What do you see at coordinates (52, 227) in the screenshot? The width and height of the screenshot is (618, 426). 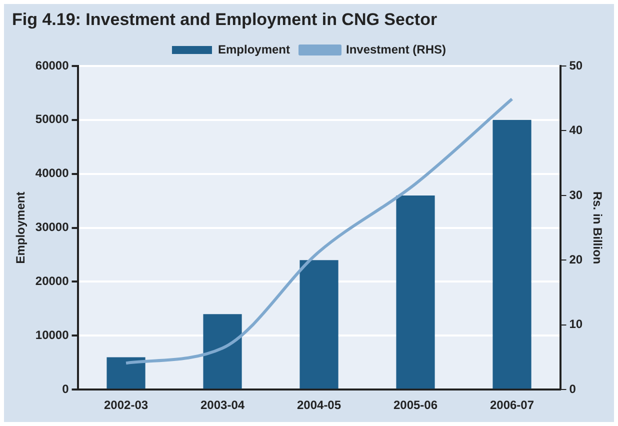 I see `y-tick-label: 30000` at bounding box center [52, 227].